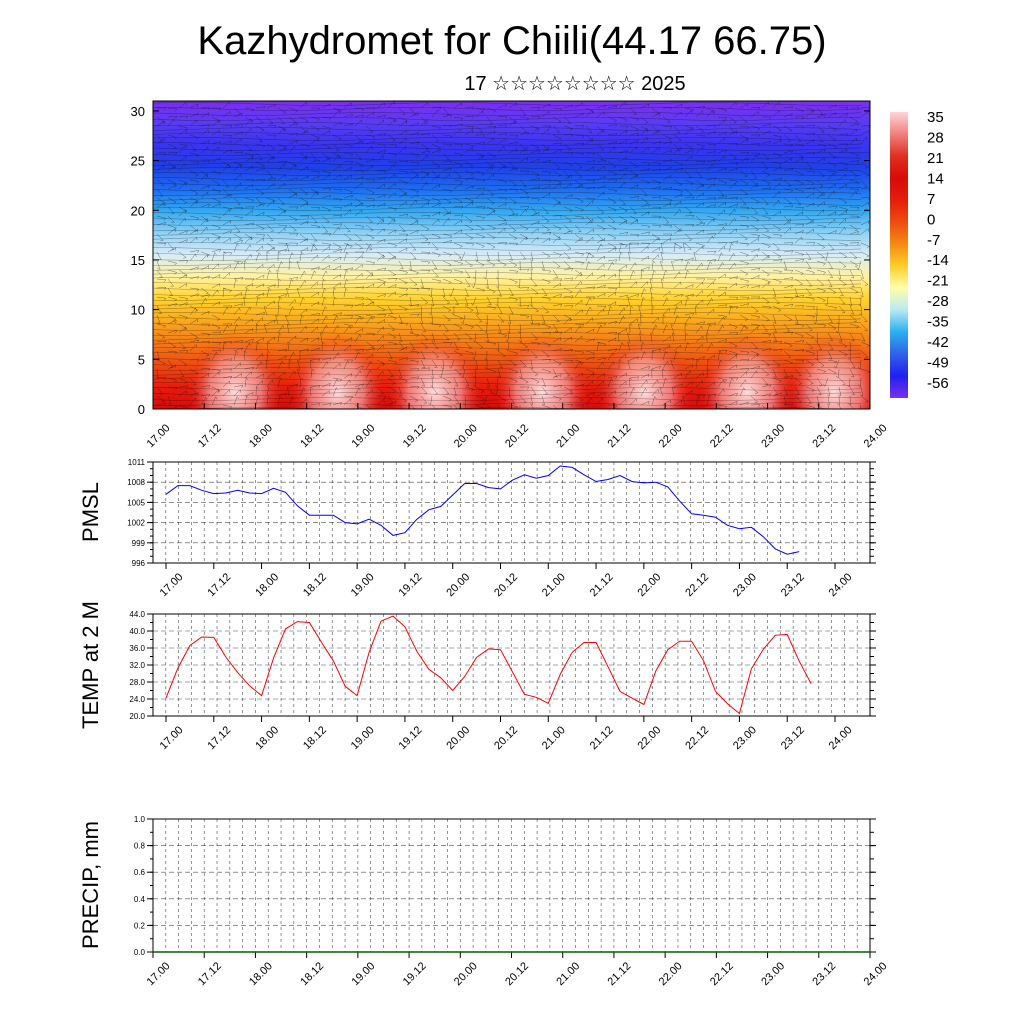 The image size is (1024, 1024). What do you see at coordinates (411, 585) in the screenshot?
I see `x-tick-label: 19.12` at bounding box center [411, 585].